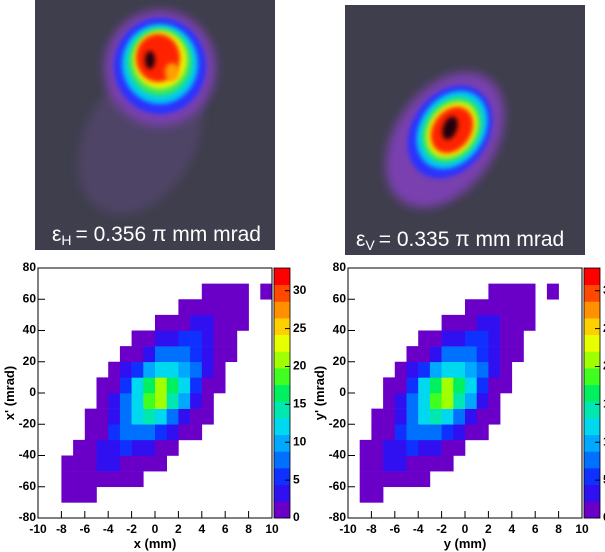 This screenshot has width=605, height=552. I want to click on emittance-subscript: V, so click(370, 245).